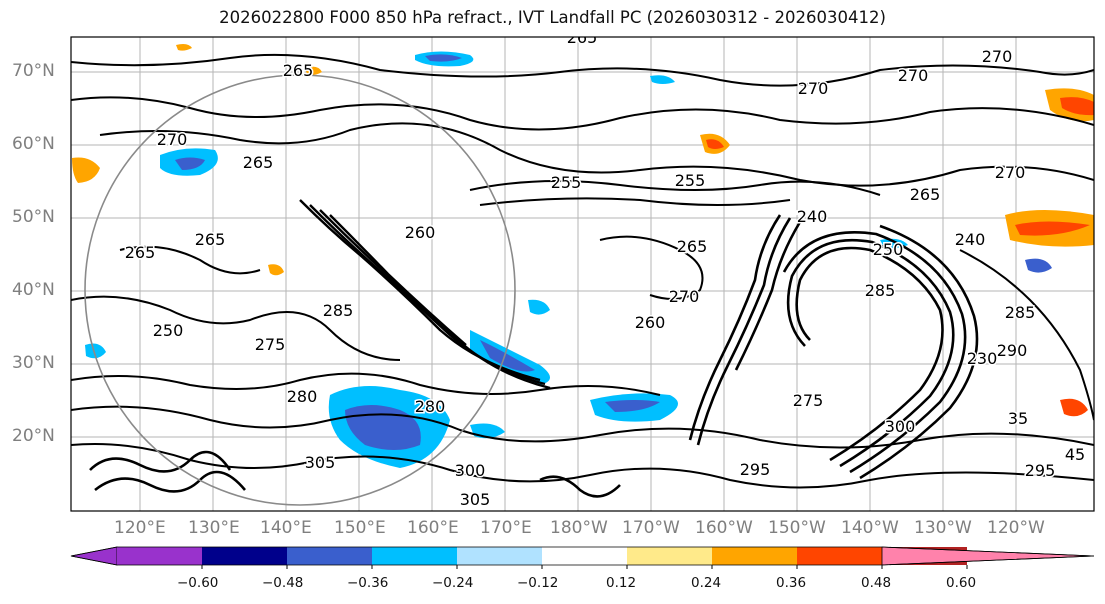 Image resolution: width=1105 pixels, height=604 pixels. What do you see at coordinates (876, 583) in the screenshot?
I see `colorbar-tick-label: 0.48` at bounding box center [876, 583].